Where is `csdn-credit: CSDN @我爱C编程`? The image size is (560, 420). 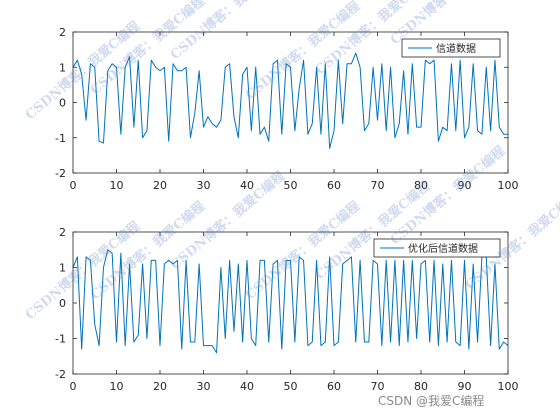 csdn-credit: CSDN @我爱C编程 is located at coordinates (431, 400).